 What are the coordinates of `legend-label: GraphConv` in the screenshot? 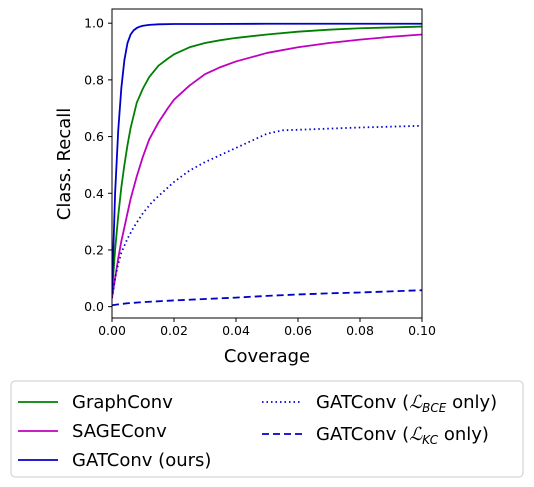 It's located at (122, 402).